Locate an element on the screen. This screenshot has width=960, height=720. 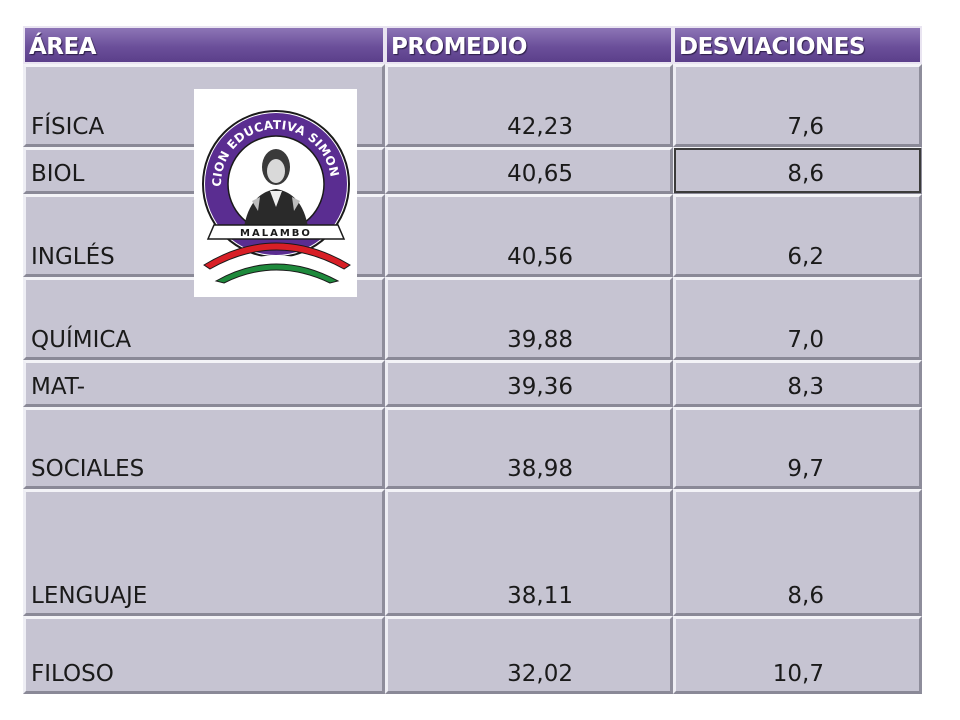
table-cell-promedio: 42,23 is located at coordinates (529, 105).